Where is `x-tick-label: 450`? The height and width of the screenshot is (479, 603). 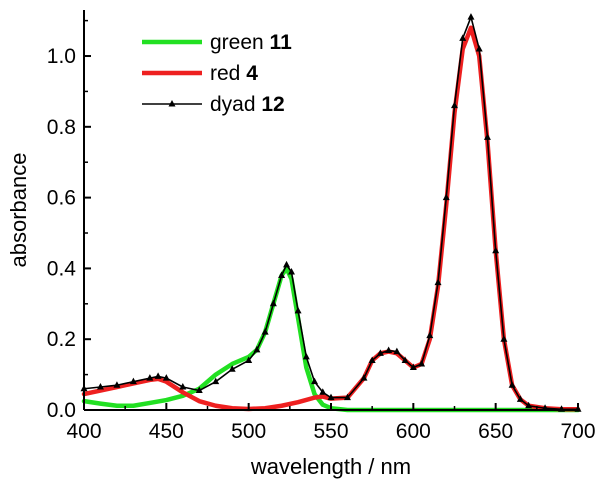
x-tick-label: 450 is located at coordinates (166, 431).